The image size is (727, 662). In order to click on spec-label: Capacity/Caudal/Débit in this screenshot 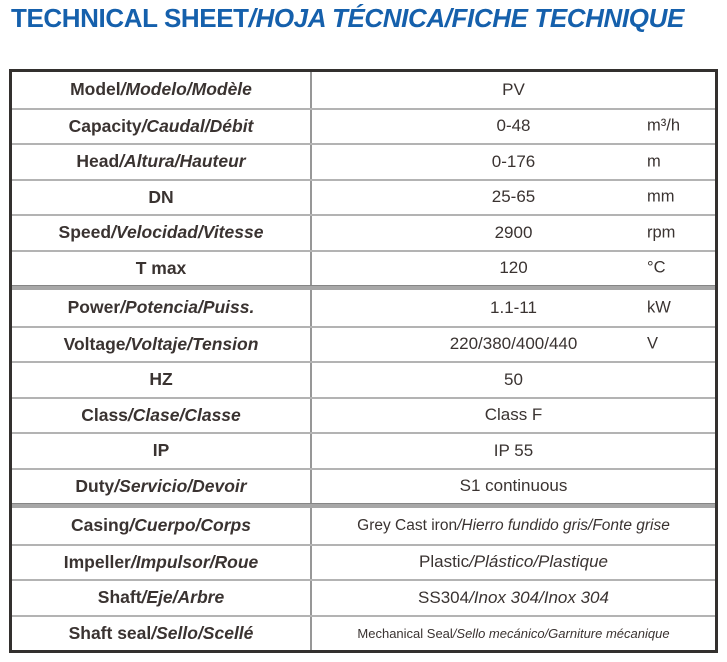, I will do `click(162, 126)`.